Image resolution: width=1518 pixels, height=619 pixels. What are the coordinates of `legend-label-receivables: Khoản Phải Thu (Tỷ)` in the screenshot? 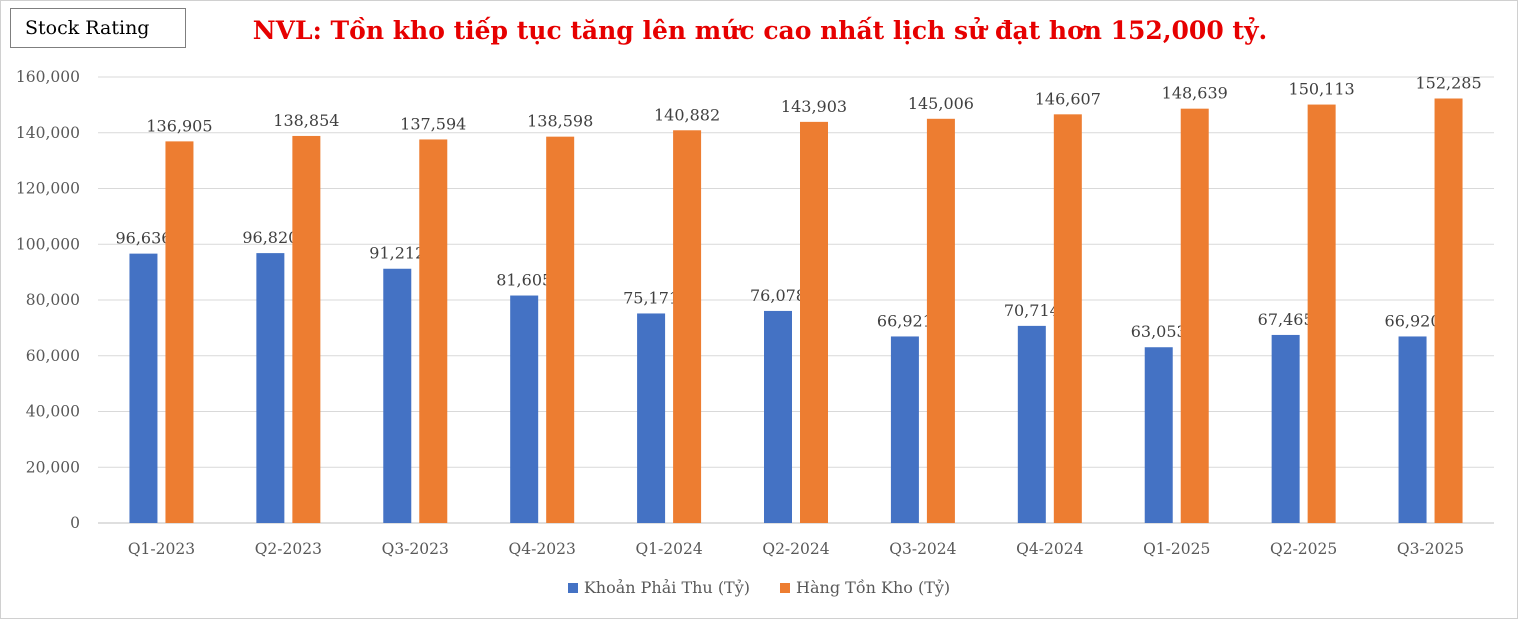 It's located at (667, 587).